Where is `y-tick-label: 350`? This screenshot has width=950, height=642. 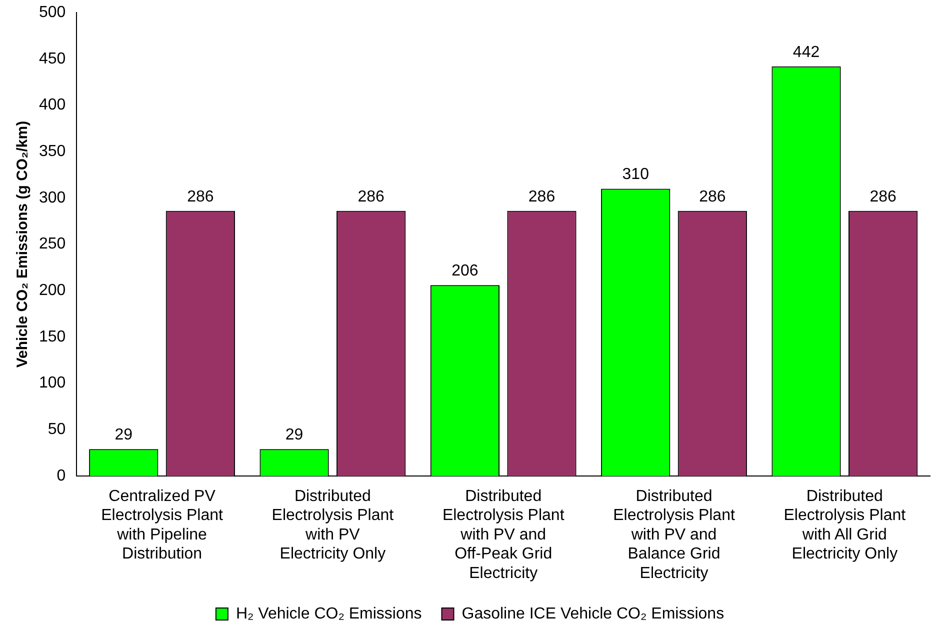
y-tick-label: 350 is located at coordinates (52, 151).